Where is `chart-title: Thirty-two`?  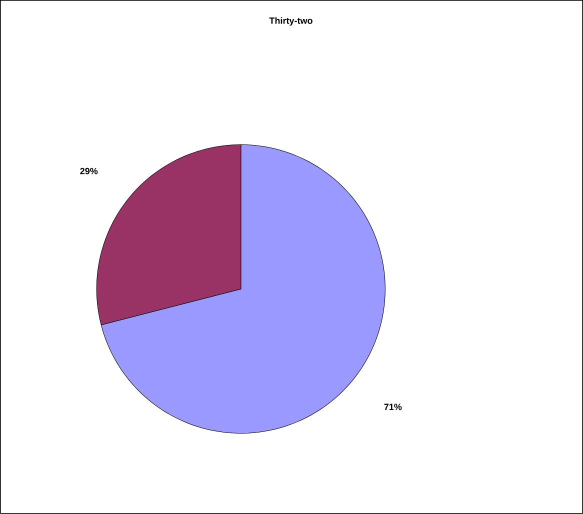 chart-title: Thirty-two is located at coordinates (290, 21).